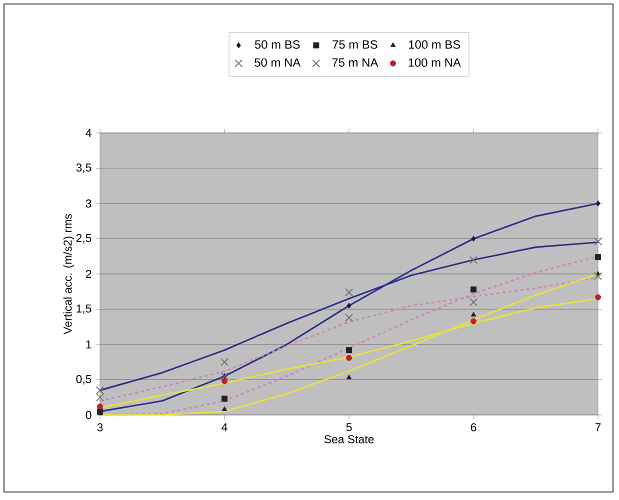  Describe the element at coordinates (89, 133) in the screenshot. I see `y-tick-label: 4` at that location.